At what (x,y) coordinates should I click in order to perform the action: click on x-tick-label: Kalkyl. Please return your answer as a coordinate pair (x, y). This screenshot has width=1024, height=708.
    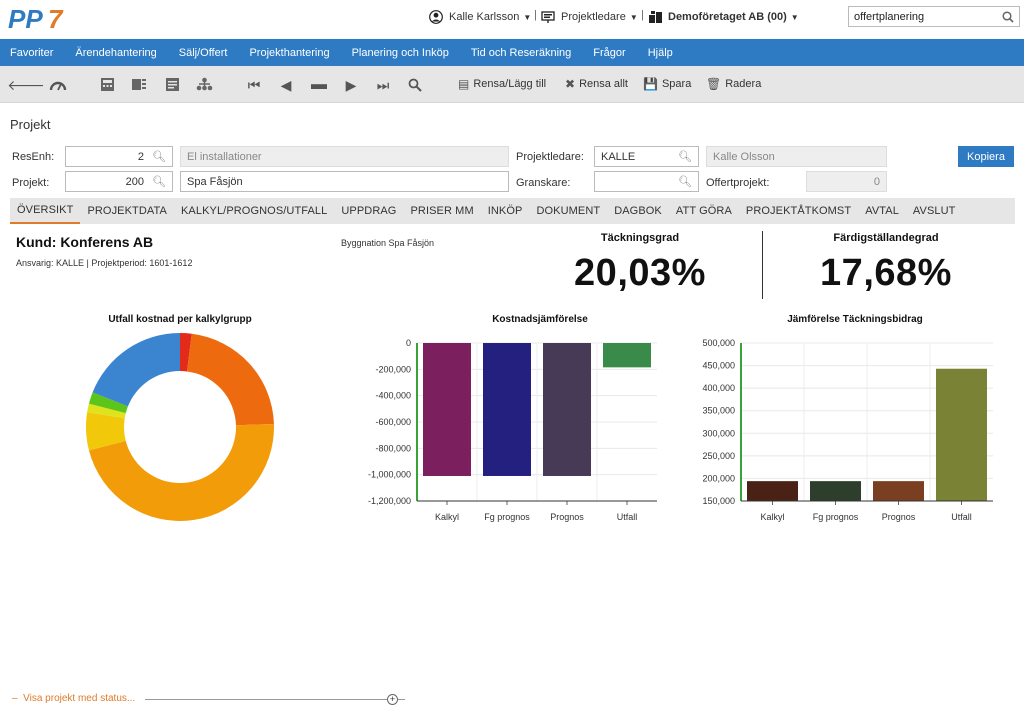
    Looking at the image, I should click on (447, 517).